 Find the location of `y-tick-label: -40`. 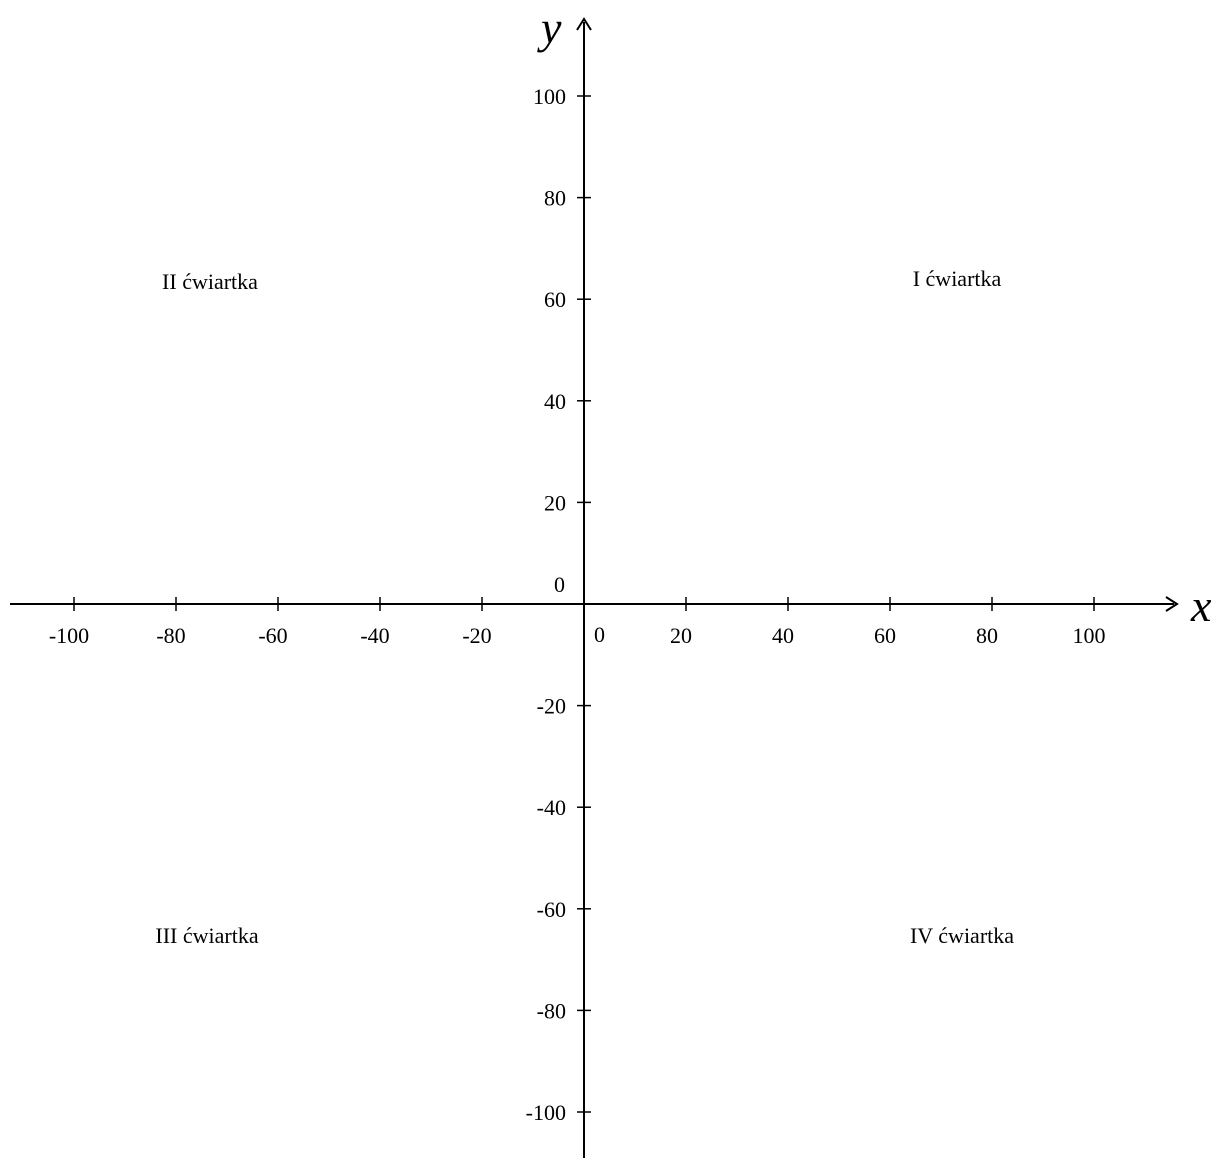

y-tick-label: -40 is located at coordinates (551, 807).